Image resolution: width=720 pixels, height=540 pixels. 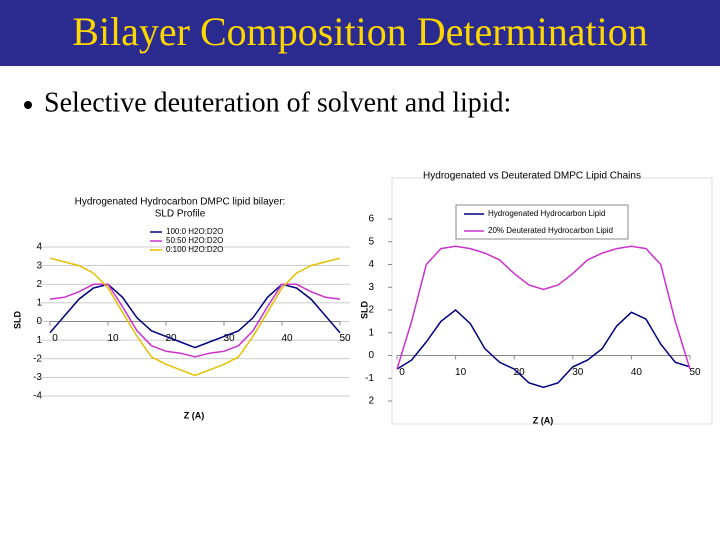 What do you see at coordinates (520, 372) in the screenshot?
I see `x-tick-label: 20` at bounding box center [520, 372].